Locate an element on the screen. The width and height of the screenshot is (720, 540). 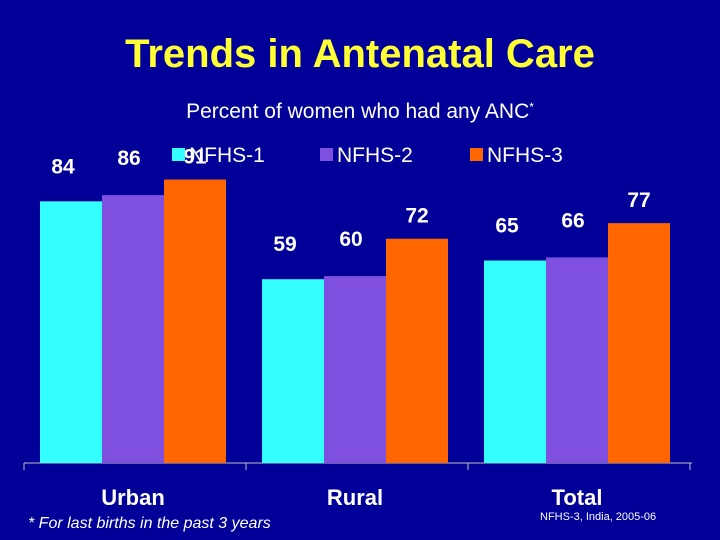
category-label-rural: Rural is located at coordinates (355, 497).